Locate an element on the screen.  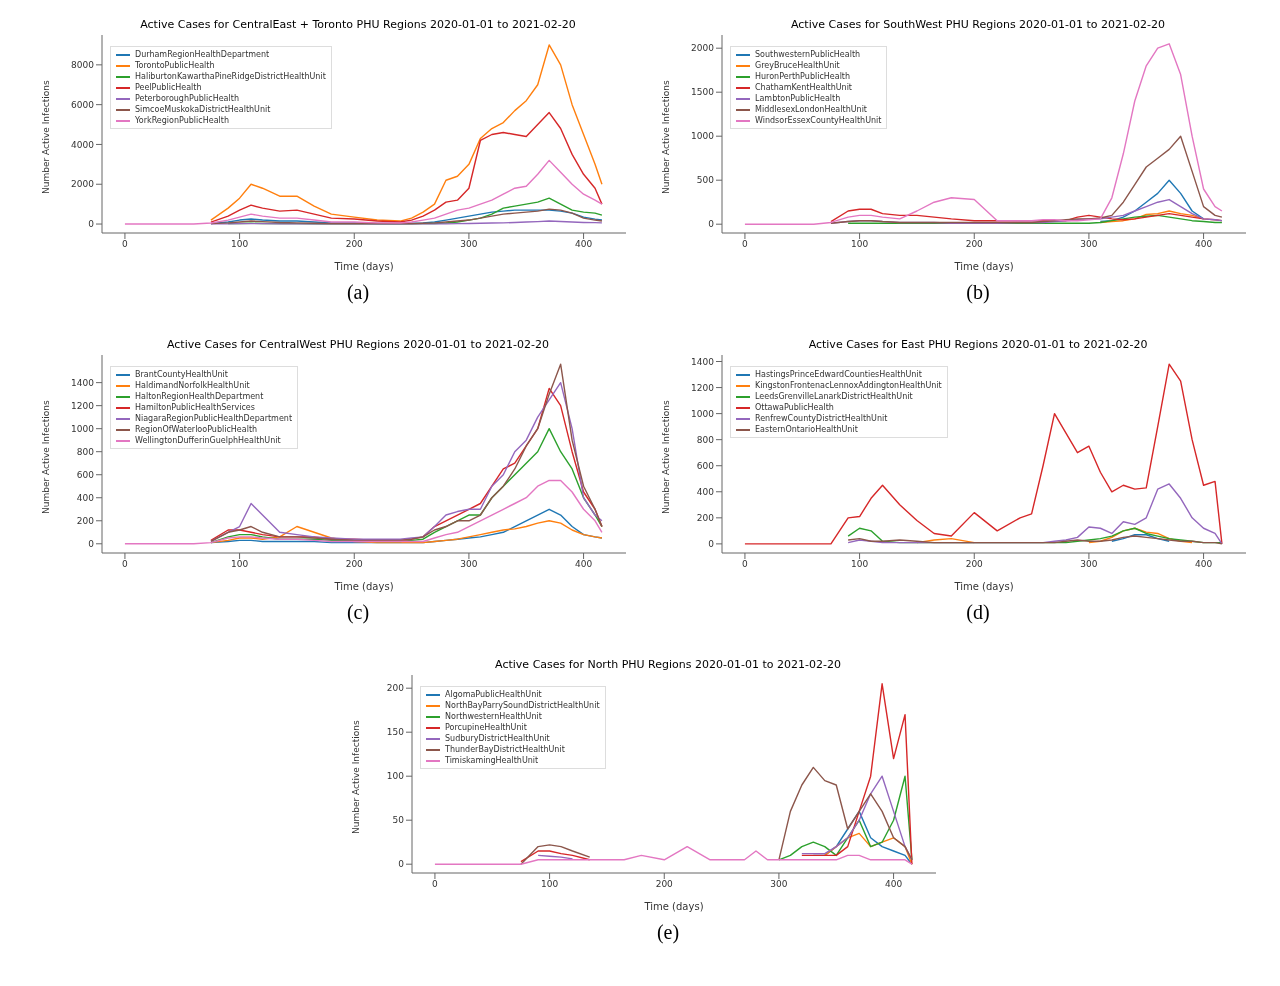
legend-label: TorontoPublicHealth is located at coordinates (175, 65).